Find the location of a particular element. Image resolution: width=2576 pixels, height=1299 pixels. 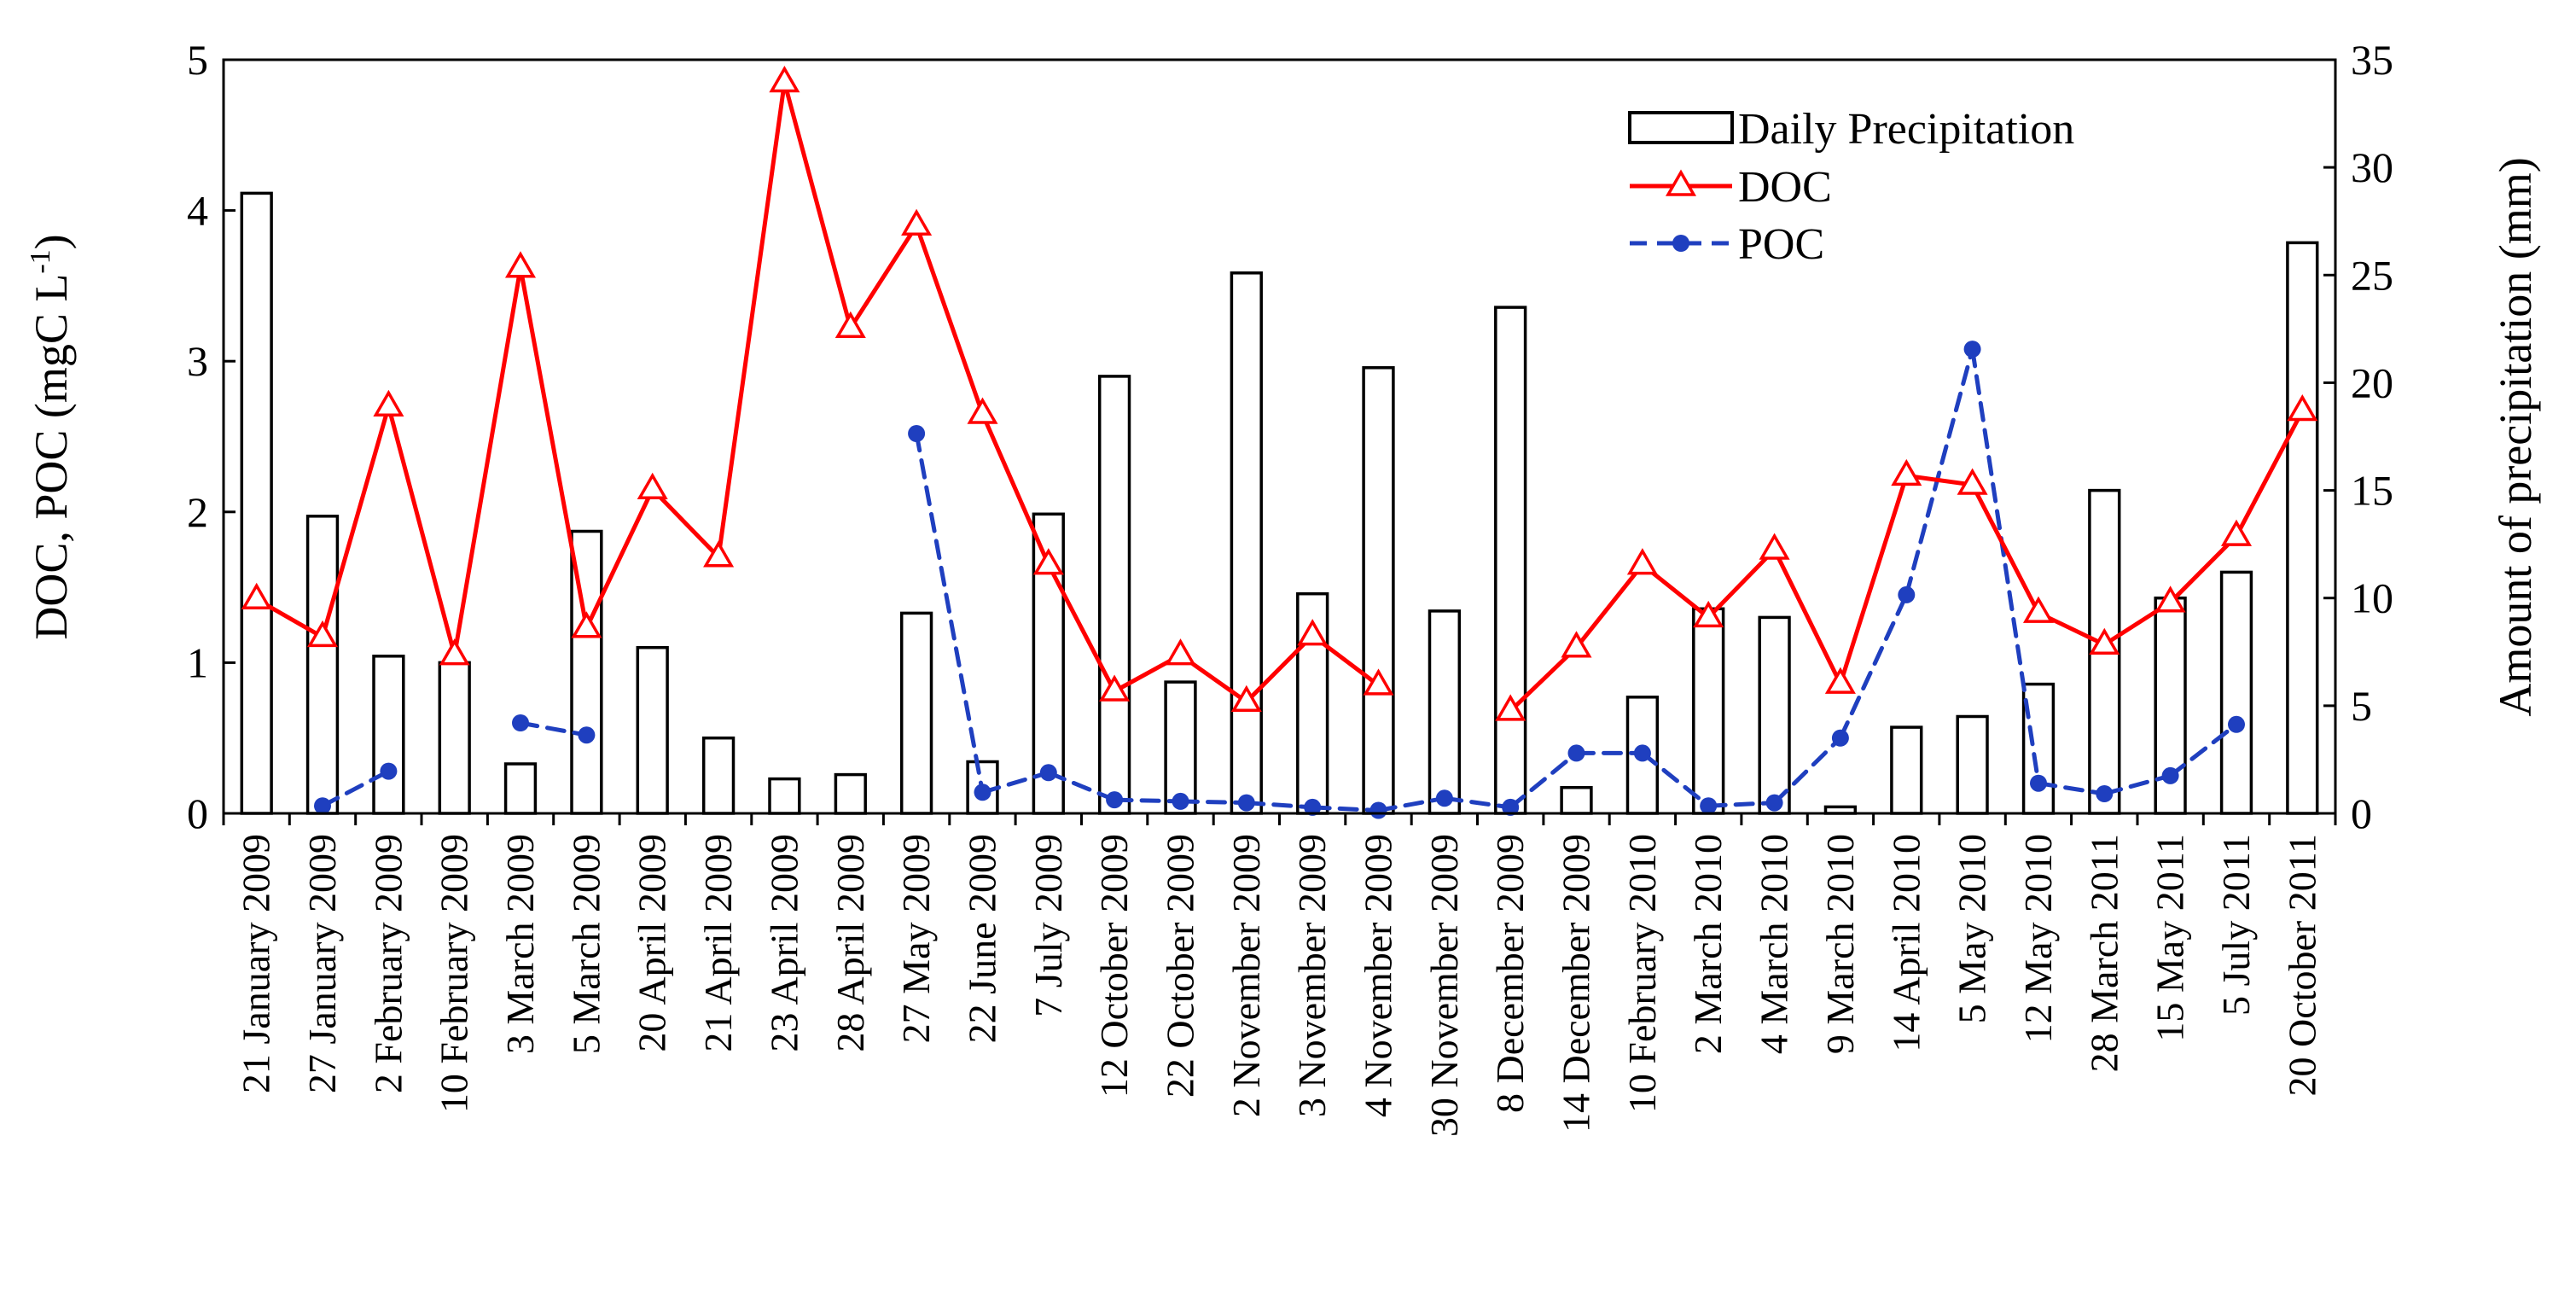

right-axis: 0 5 10 15 20 25 30 35 is located at coordinates (2358, 436).